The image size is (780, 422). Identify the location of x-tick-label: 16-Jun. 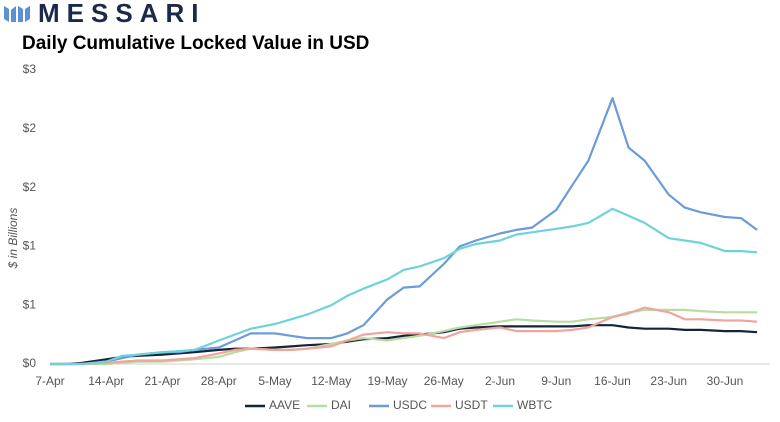
(612, 381).